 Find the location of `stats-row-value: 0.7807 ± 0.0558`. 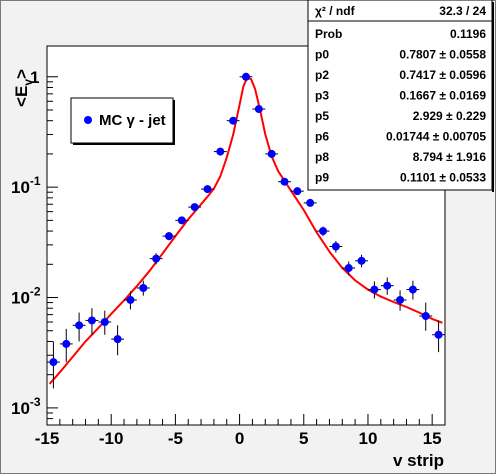

stats-row-value: 0.7807 ± 0.0558 is located at coordinates (442, 55).